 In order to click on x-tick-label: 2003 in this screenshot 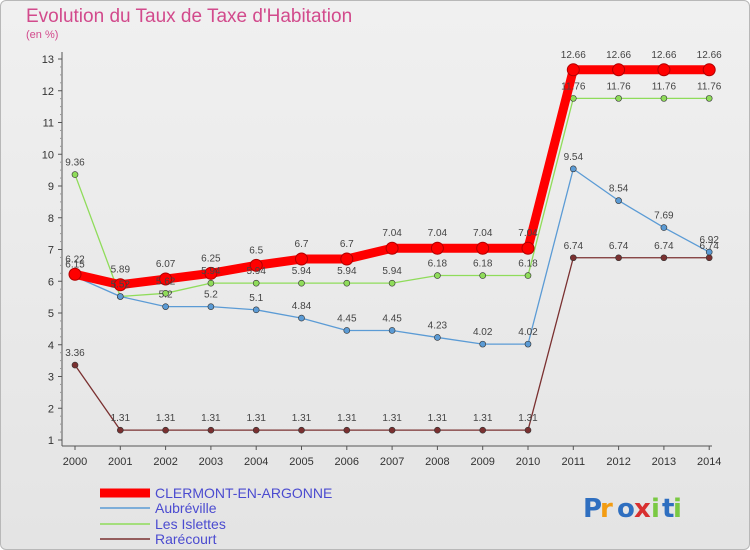, I will do `click(211, 462)`.